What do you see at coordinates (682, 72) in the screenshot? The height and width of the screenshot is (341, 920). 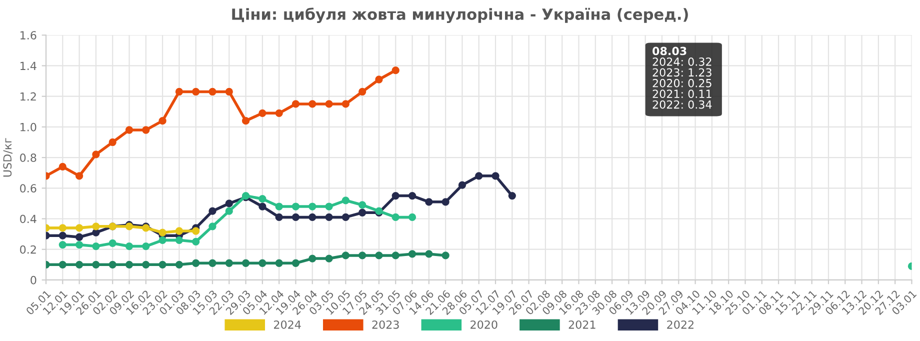 I see `annotation: 2023: 1.23` at bounding box center [682, 72].